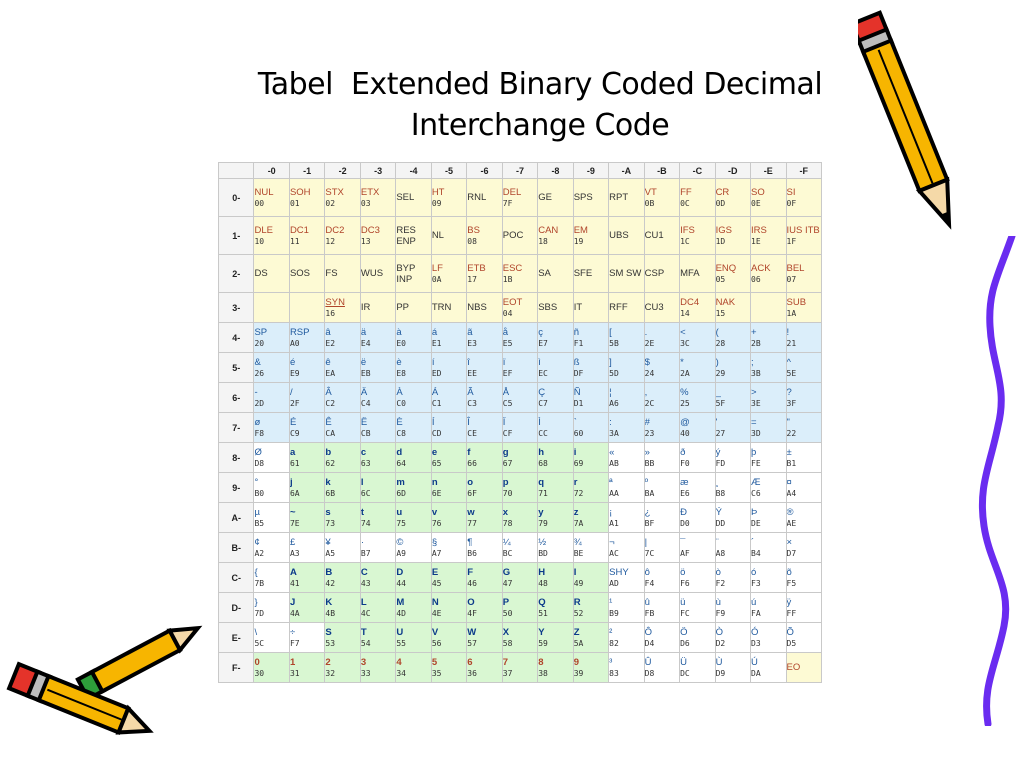 The image size is (1024, 768). Describe the element at coordinates (257, 362) in the screenshot. I see `cell-character: &` at that location.